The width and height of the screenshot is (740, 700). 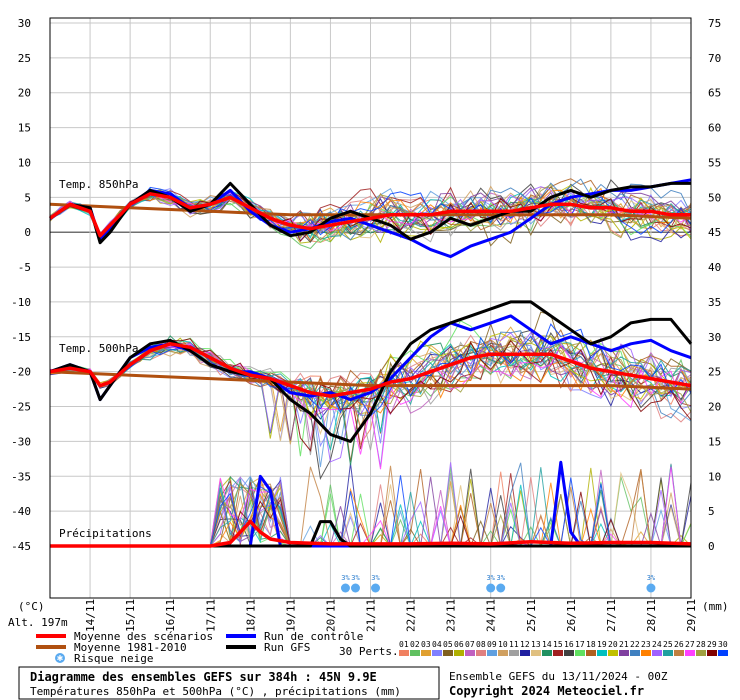 What do you see at coordinates (558, 676) in the screenshot?
I see `ensemble-run-label: Ensemble GEFS du 13/11/2024 - 00Z` at bounding box center [558, 676].